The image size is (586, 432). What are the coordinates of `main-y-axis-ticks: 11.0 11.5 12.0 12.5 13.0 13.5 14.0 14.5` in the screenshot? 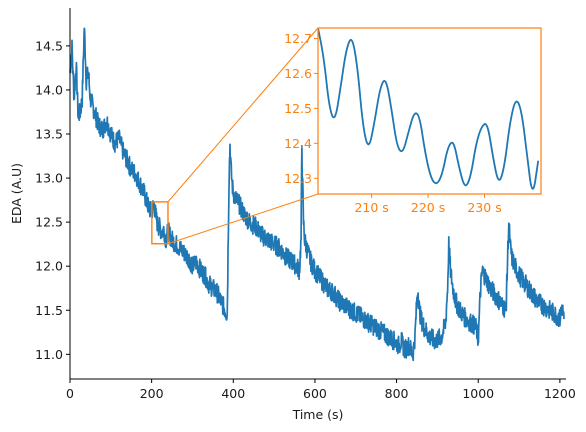 It's located at (52, 200).